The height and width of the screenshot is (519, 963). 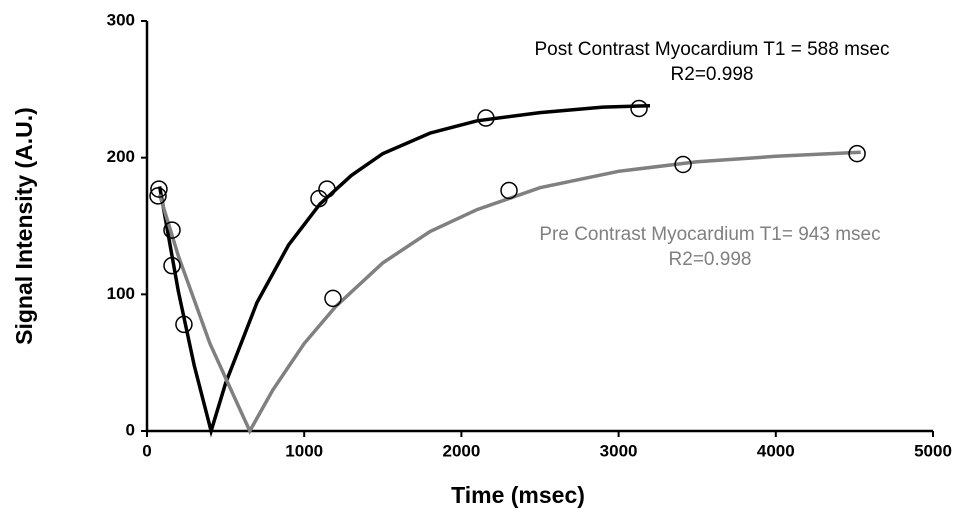 I want to click on y-axis-title: Signal Intensity (A.U.), so click(x=24, y=226).